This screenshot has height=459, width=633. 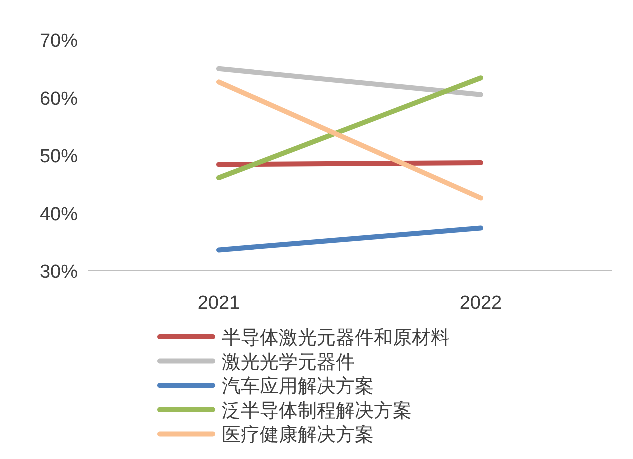 What do you see at coordinates (59, 41) in the screenshot?
I see `y-tick-label: 70%` at bounding box center [59, 41].